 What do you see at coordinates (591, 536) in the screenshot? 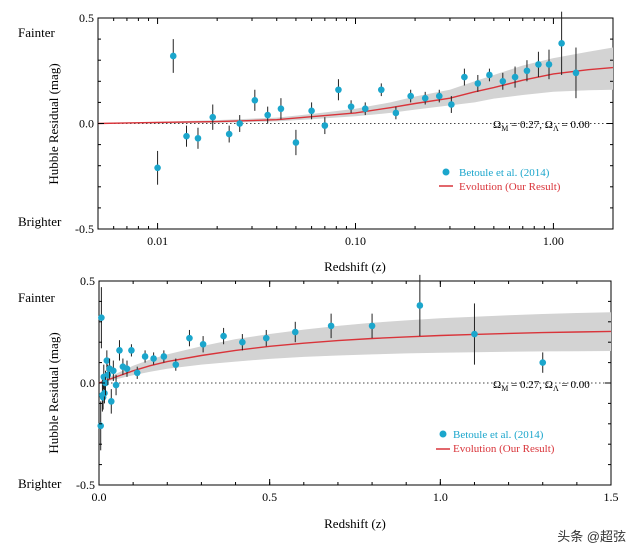
I see `watermark-text: 头条 @超弦` at bounding box center [591, 536].